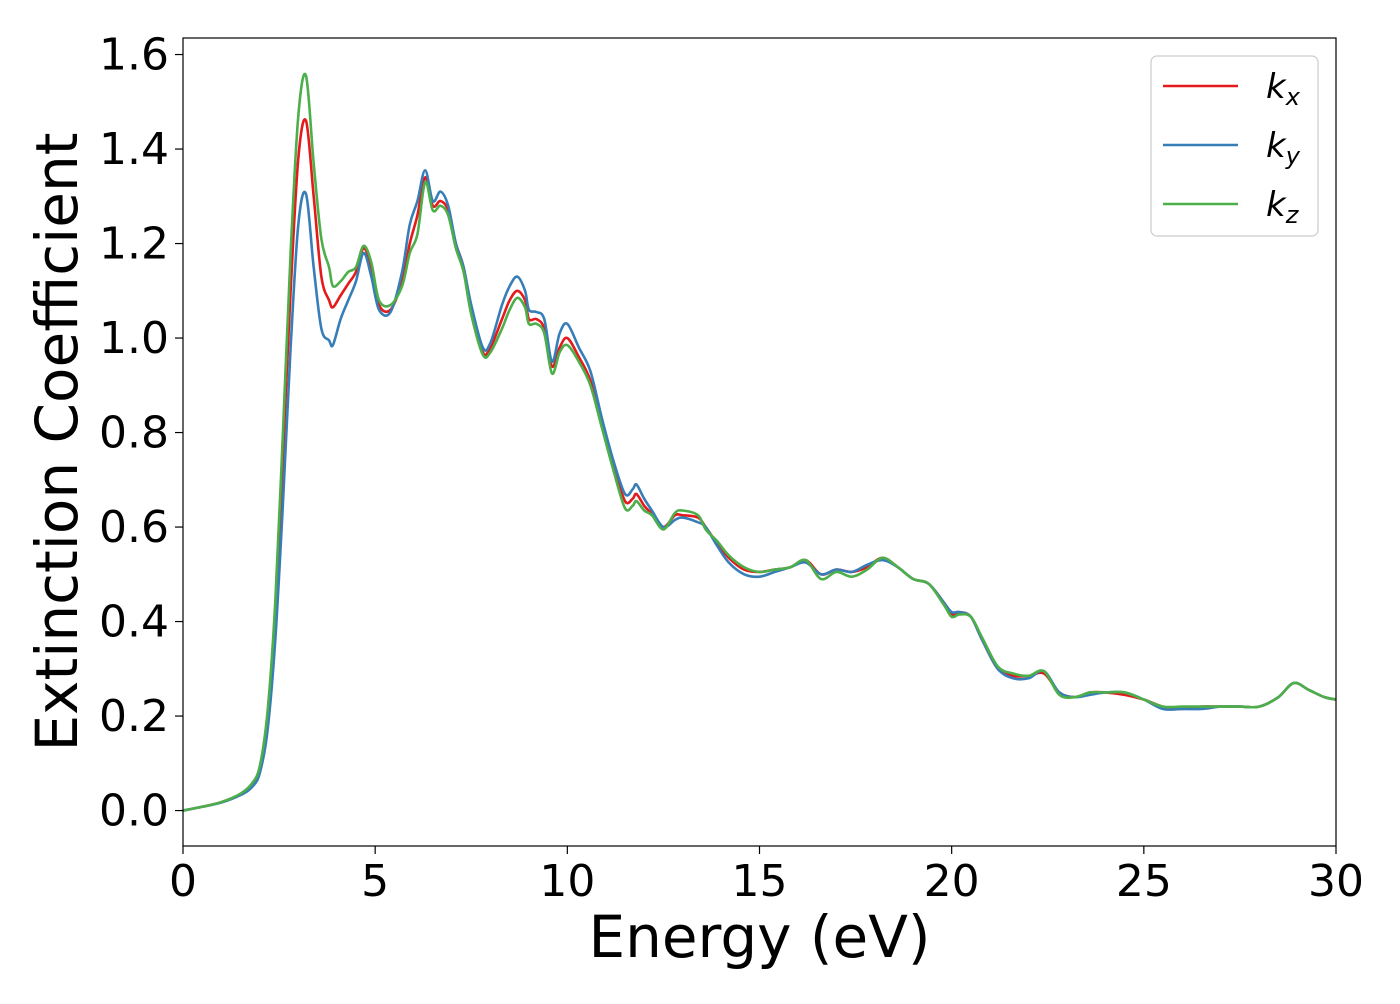 The image size is (1400, 1004). I want to click on x-tick-label: 20, so click(952, 881).